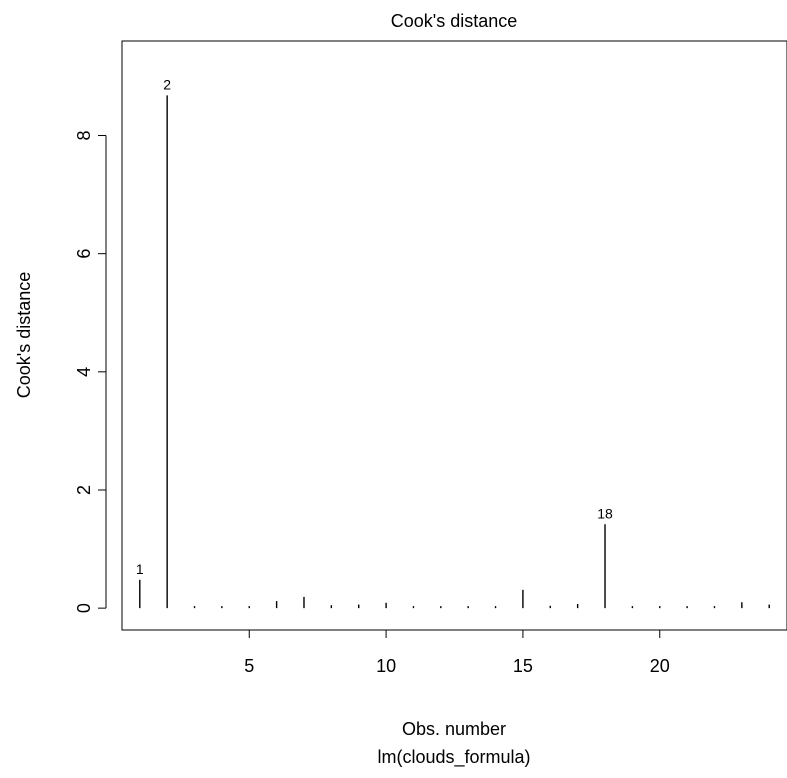  What do you see at coordinates (523, 666) in the screenshot?
I see `x-tick-label: 15` at bounding box center [523, 666].